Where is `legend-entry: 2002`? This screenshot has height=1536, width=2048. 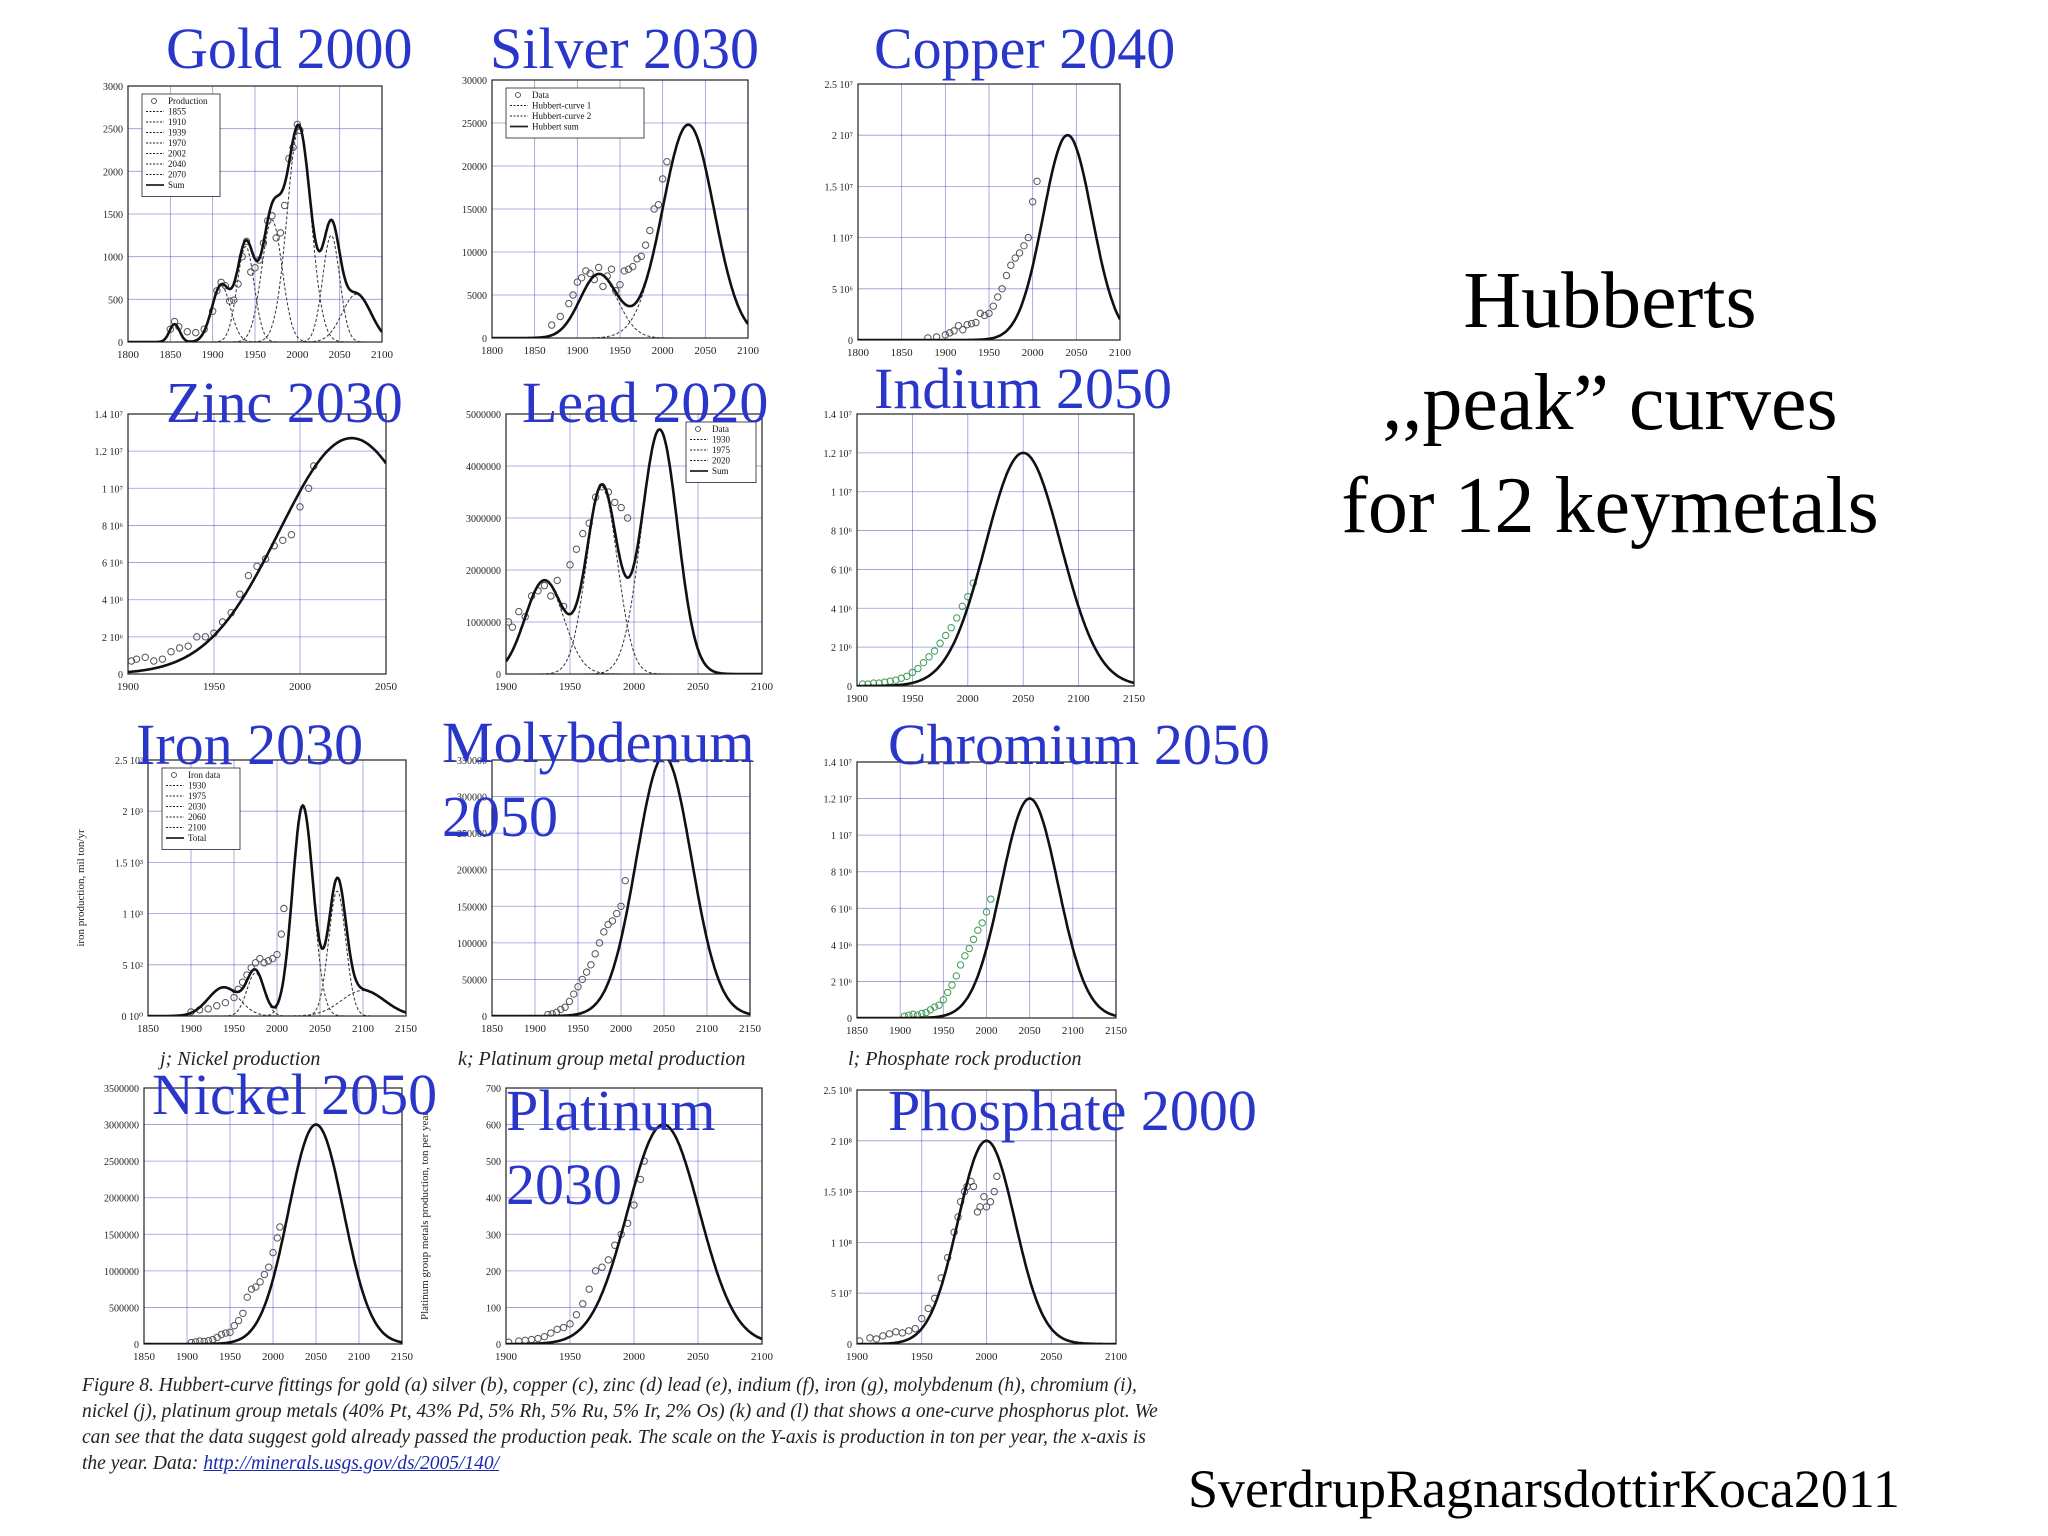
legend-entry: 2002 is located at coordinates (177, 154).